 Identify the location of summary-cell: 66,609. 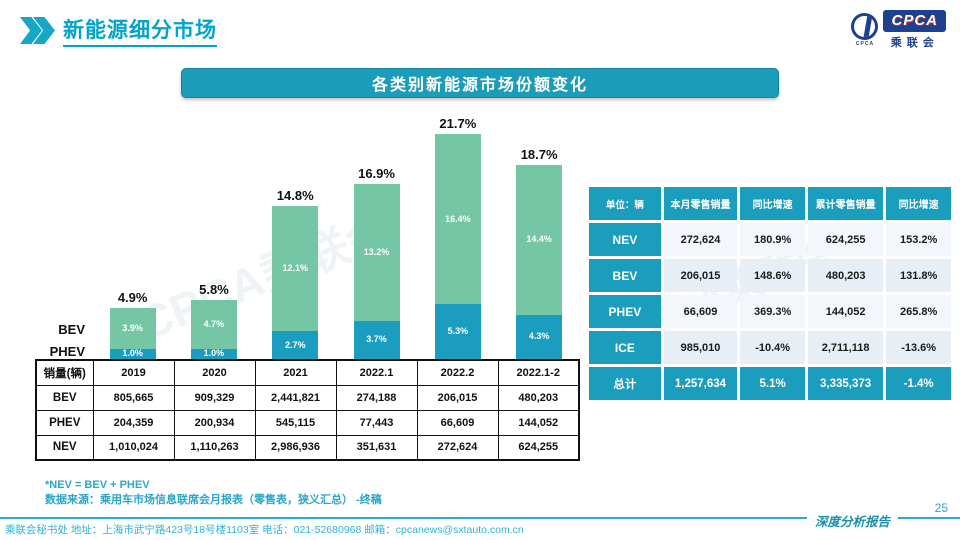
(700, 311).